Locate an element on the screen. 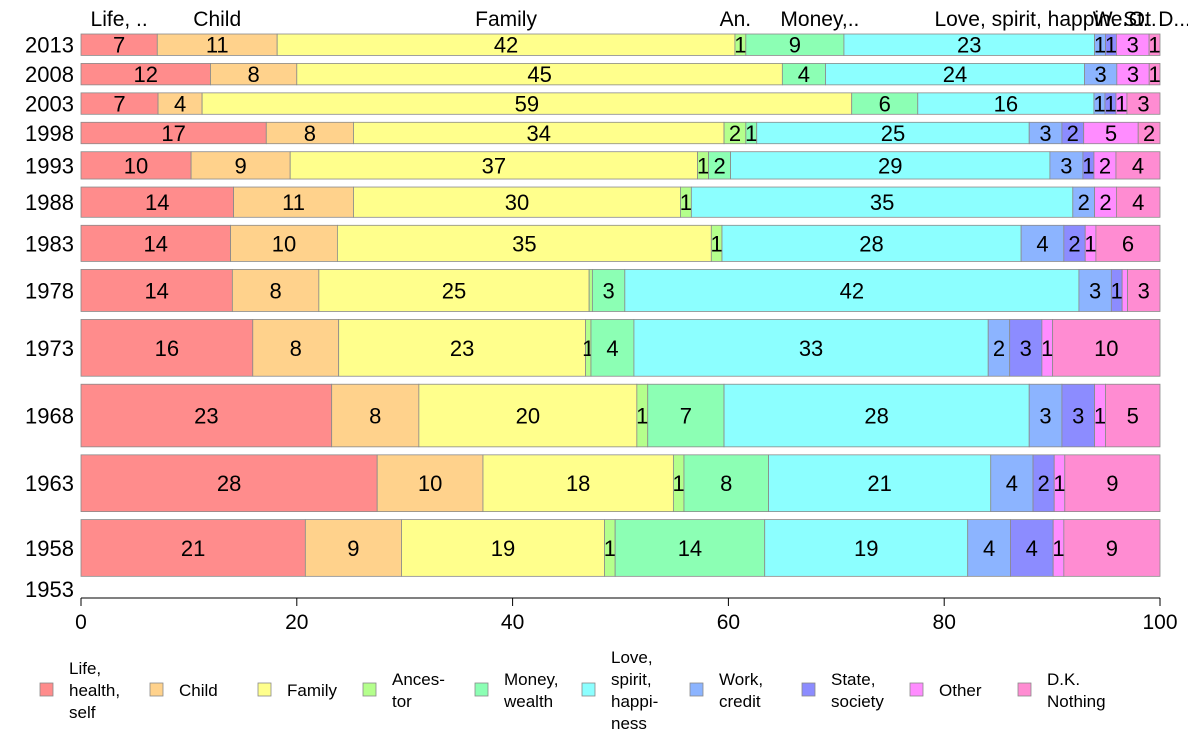  legend-label-8: Other is located at coordinates (960, 690).